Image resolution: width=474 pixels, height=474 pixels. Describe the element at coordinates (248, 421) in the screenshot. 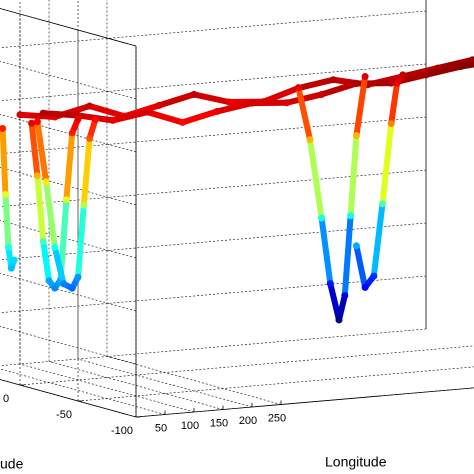

I see `x-tick-label: 200` at that location.